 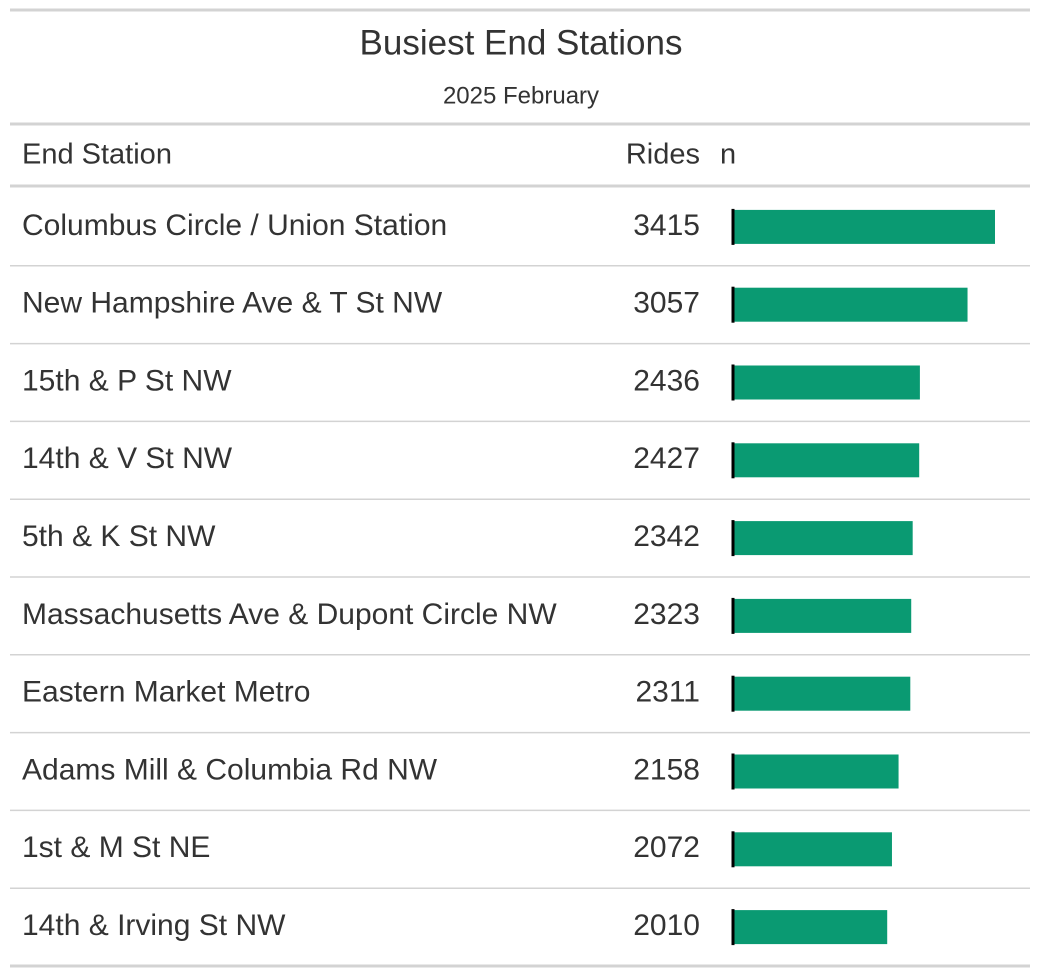 What do you see at coordinates (663, 155) in the screenshot?
I see `column-header: Rides` at bounding box center [663, 155].